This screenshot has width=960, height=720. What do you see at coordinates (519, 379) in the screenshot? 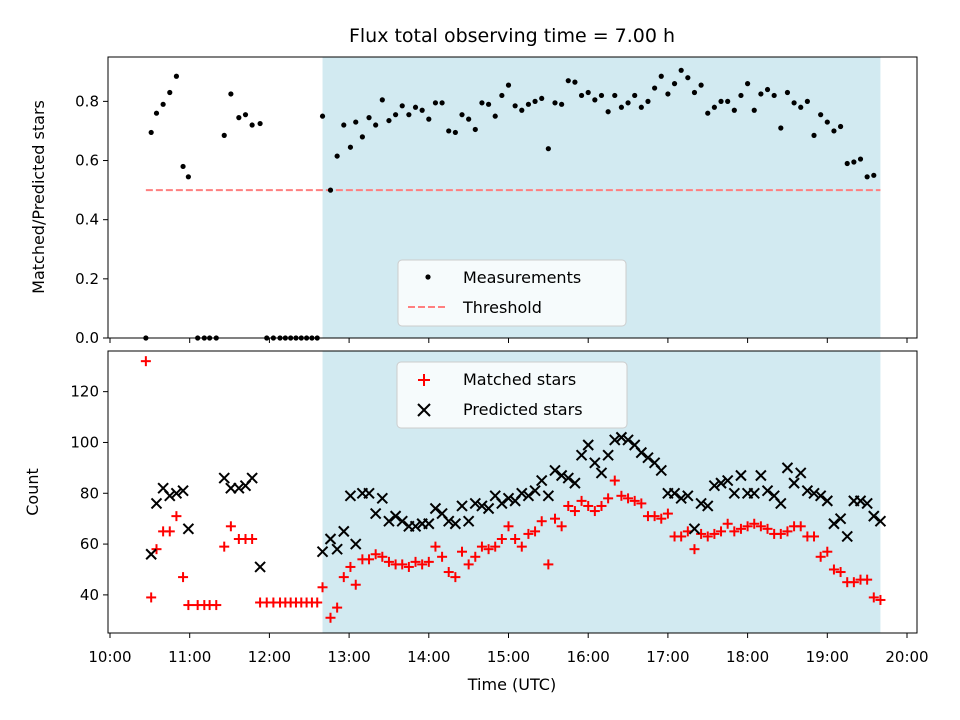
I see `legend-matched-label: Matched stars` at bounding box center [519, 379].